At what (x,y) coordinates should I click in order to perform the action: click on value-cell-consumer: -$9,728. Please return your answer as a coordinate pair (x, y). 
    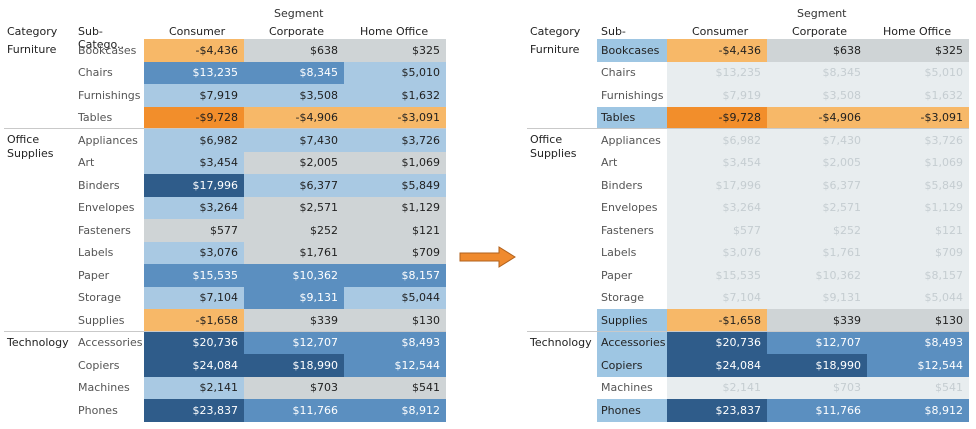
    Looking at the image, I should click on (717, 118).